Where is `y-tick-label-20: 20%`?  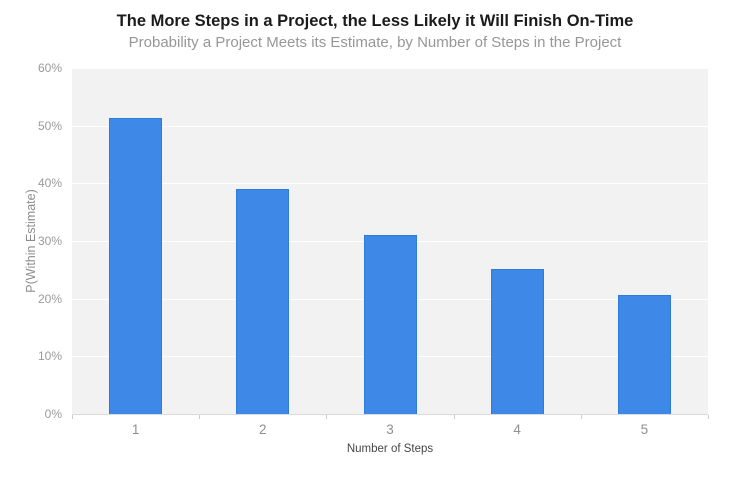 y-tick-label-20: 20% is located at coordinates (49, 298).